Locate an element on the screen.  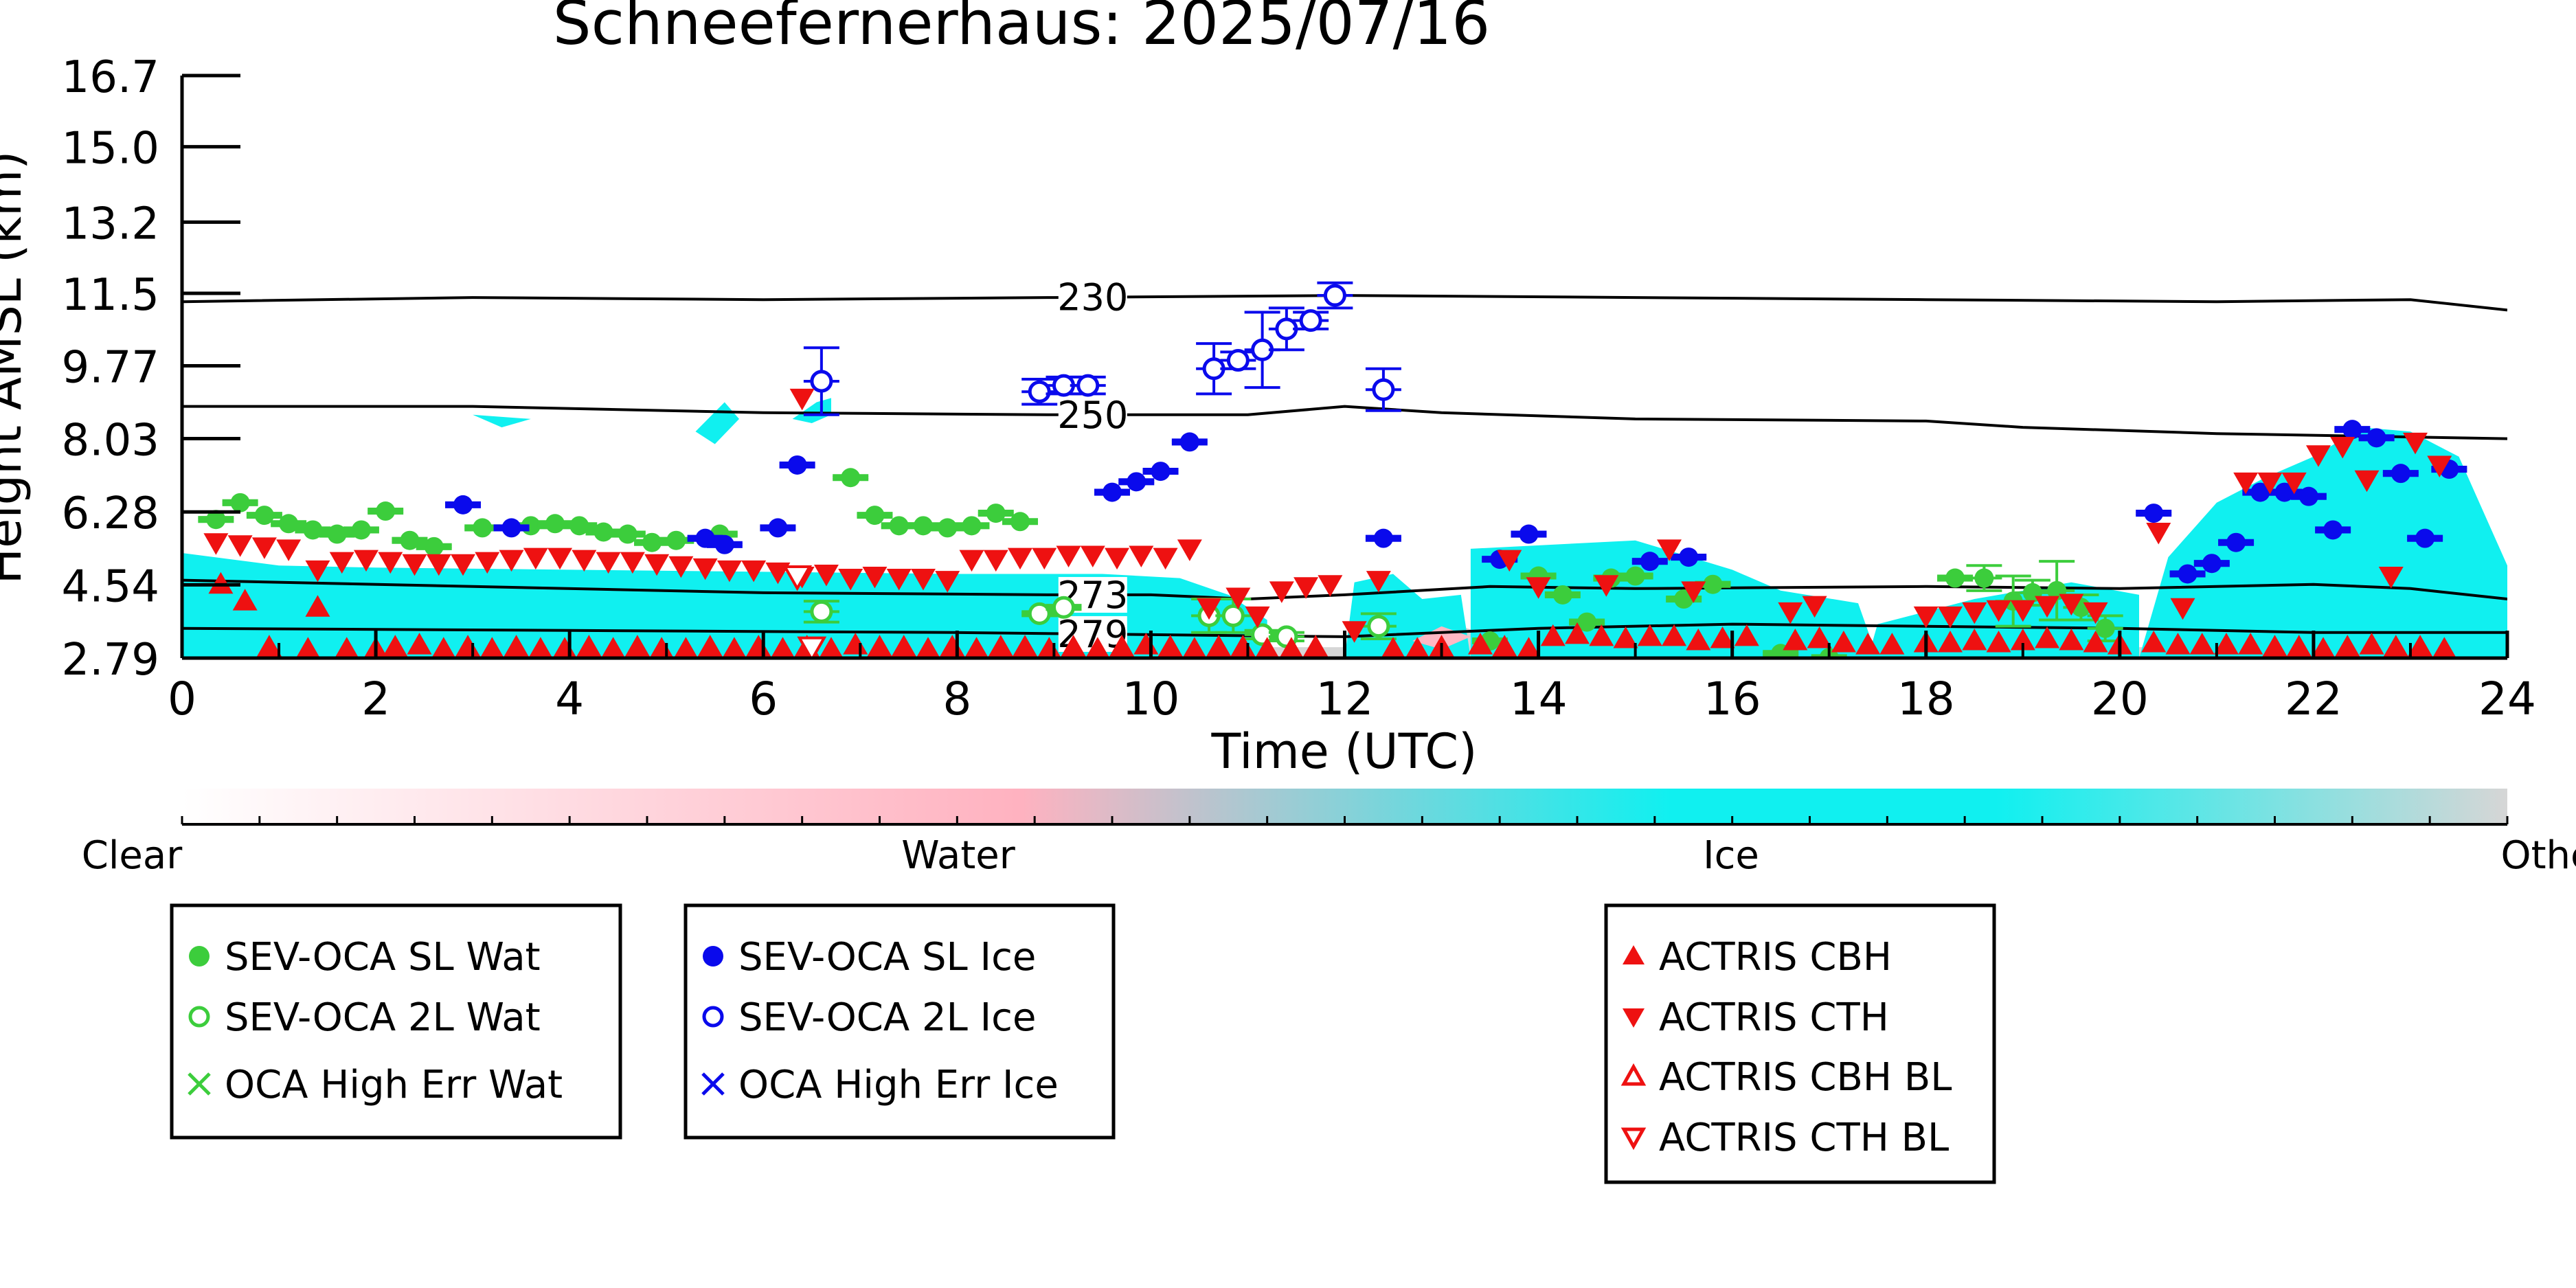
y-tick-label-8.03: 8.03 is located at coordinates (111, 441).